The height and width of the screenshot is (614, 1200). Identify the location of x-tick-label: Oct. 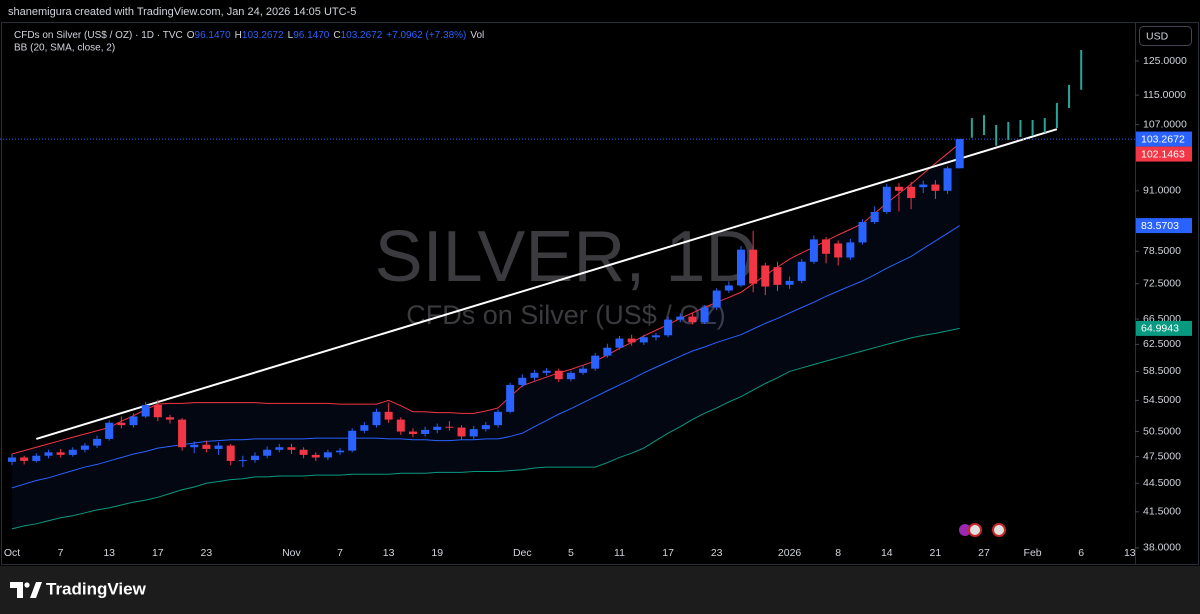
(12, 553).